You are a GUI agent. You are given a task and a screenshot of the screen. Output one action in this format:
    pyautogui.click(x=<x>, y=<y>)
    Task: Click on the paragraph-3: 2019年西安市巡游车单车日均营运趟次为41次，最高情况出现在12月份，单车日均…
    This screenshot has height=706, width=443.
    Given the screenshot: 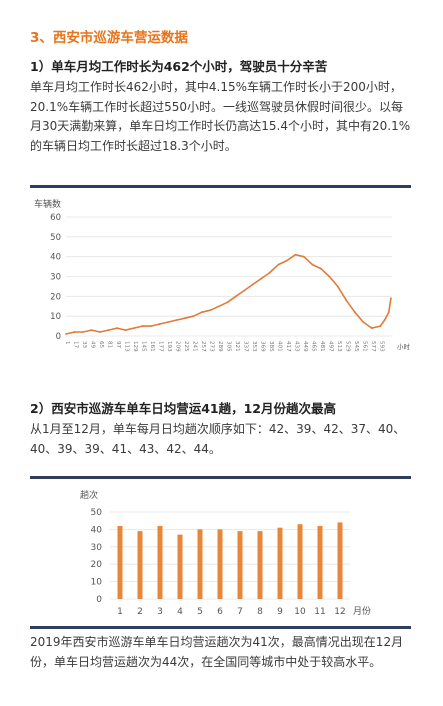 What is the action you would take?
    pyautogui.click(x=217, y=652)
    